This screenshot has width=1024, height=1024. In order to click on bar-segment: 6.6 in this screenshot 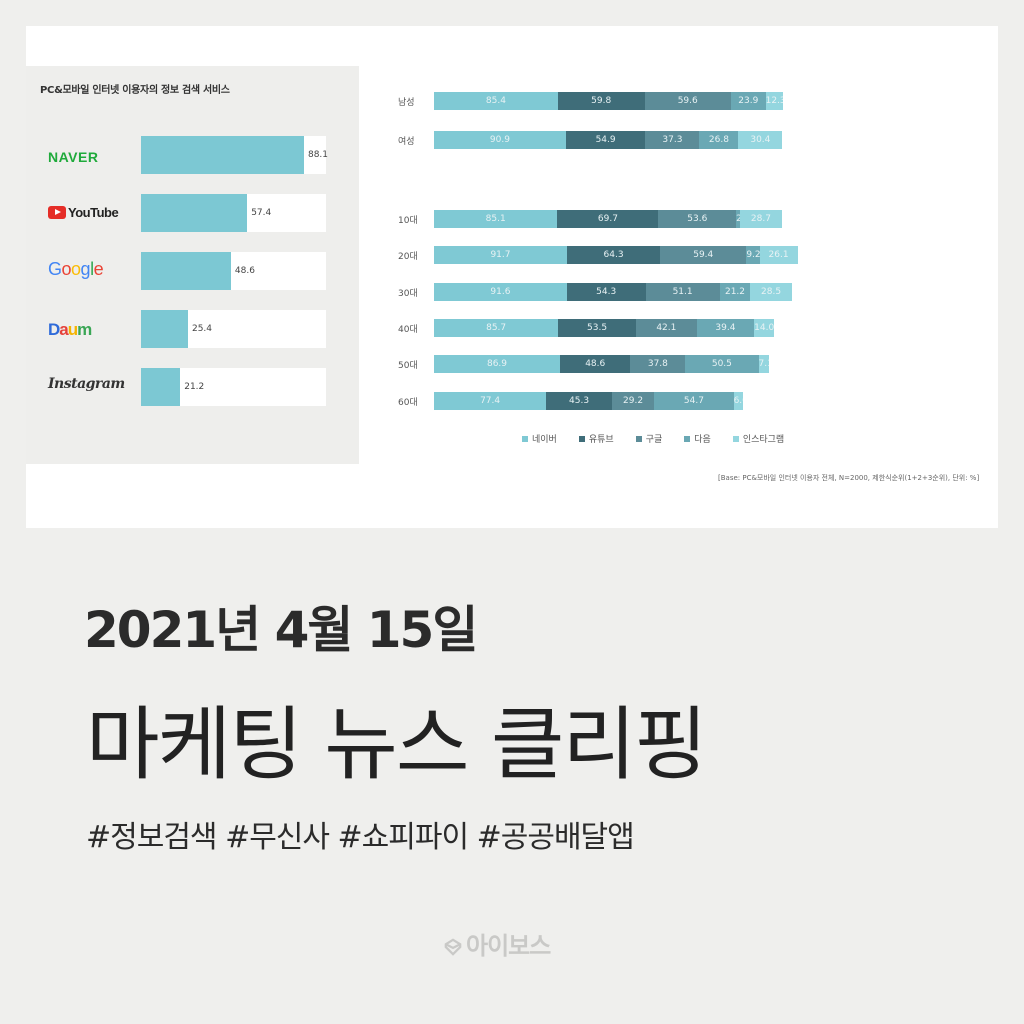, I will do `click(738, 401)`.